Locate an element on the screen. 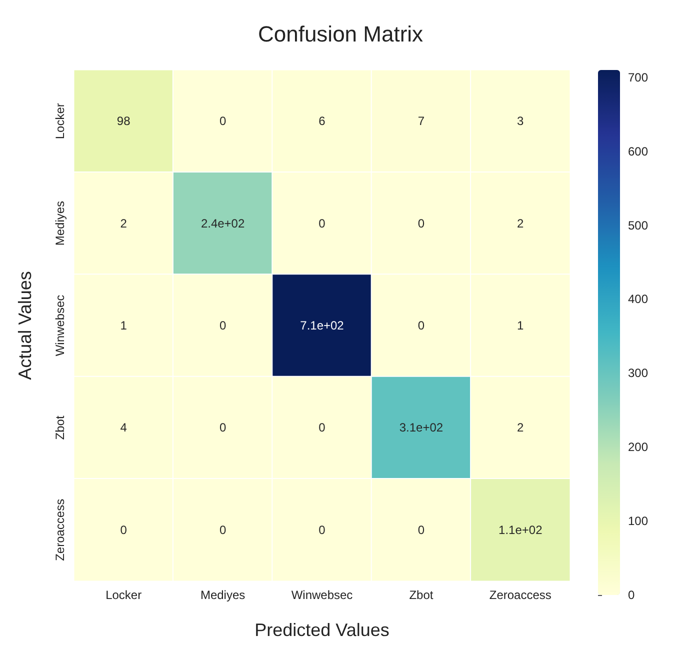  data-label: 1.1e+02 is located at coordinates (520, 529).